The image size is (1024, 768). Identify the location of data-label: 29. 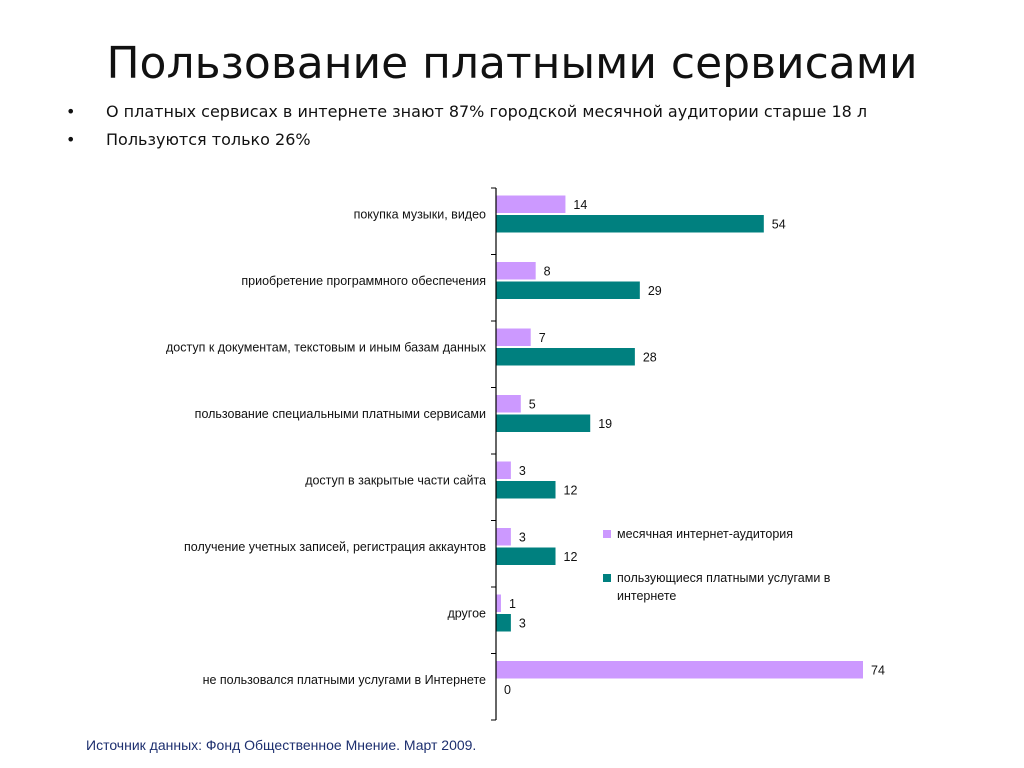
(655, 291).